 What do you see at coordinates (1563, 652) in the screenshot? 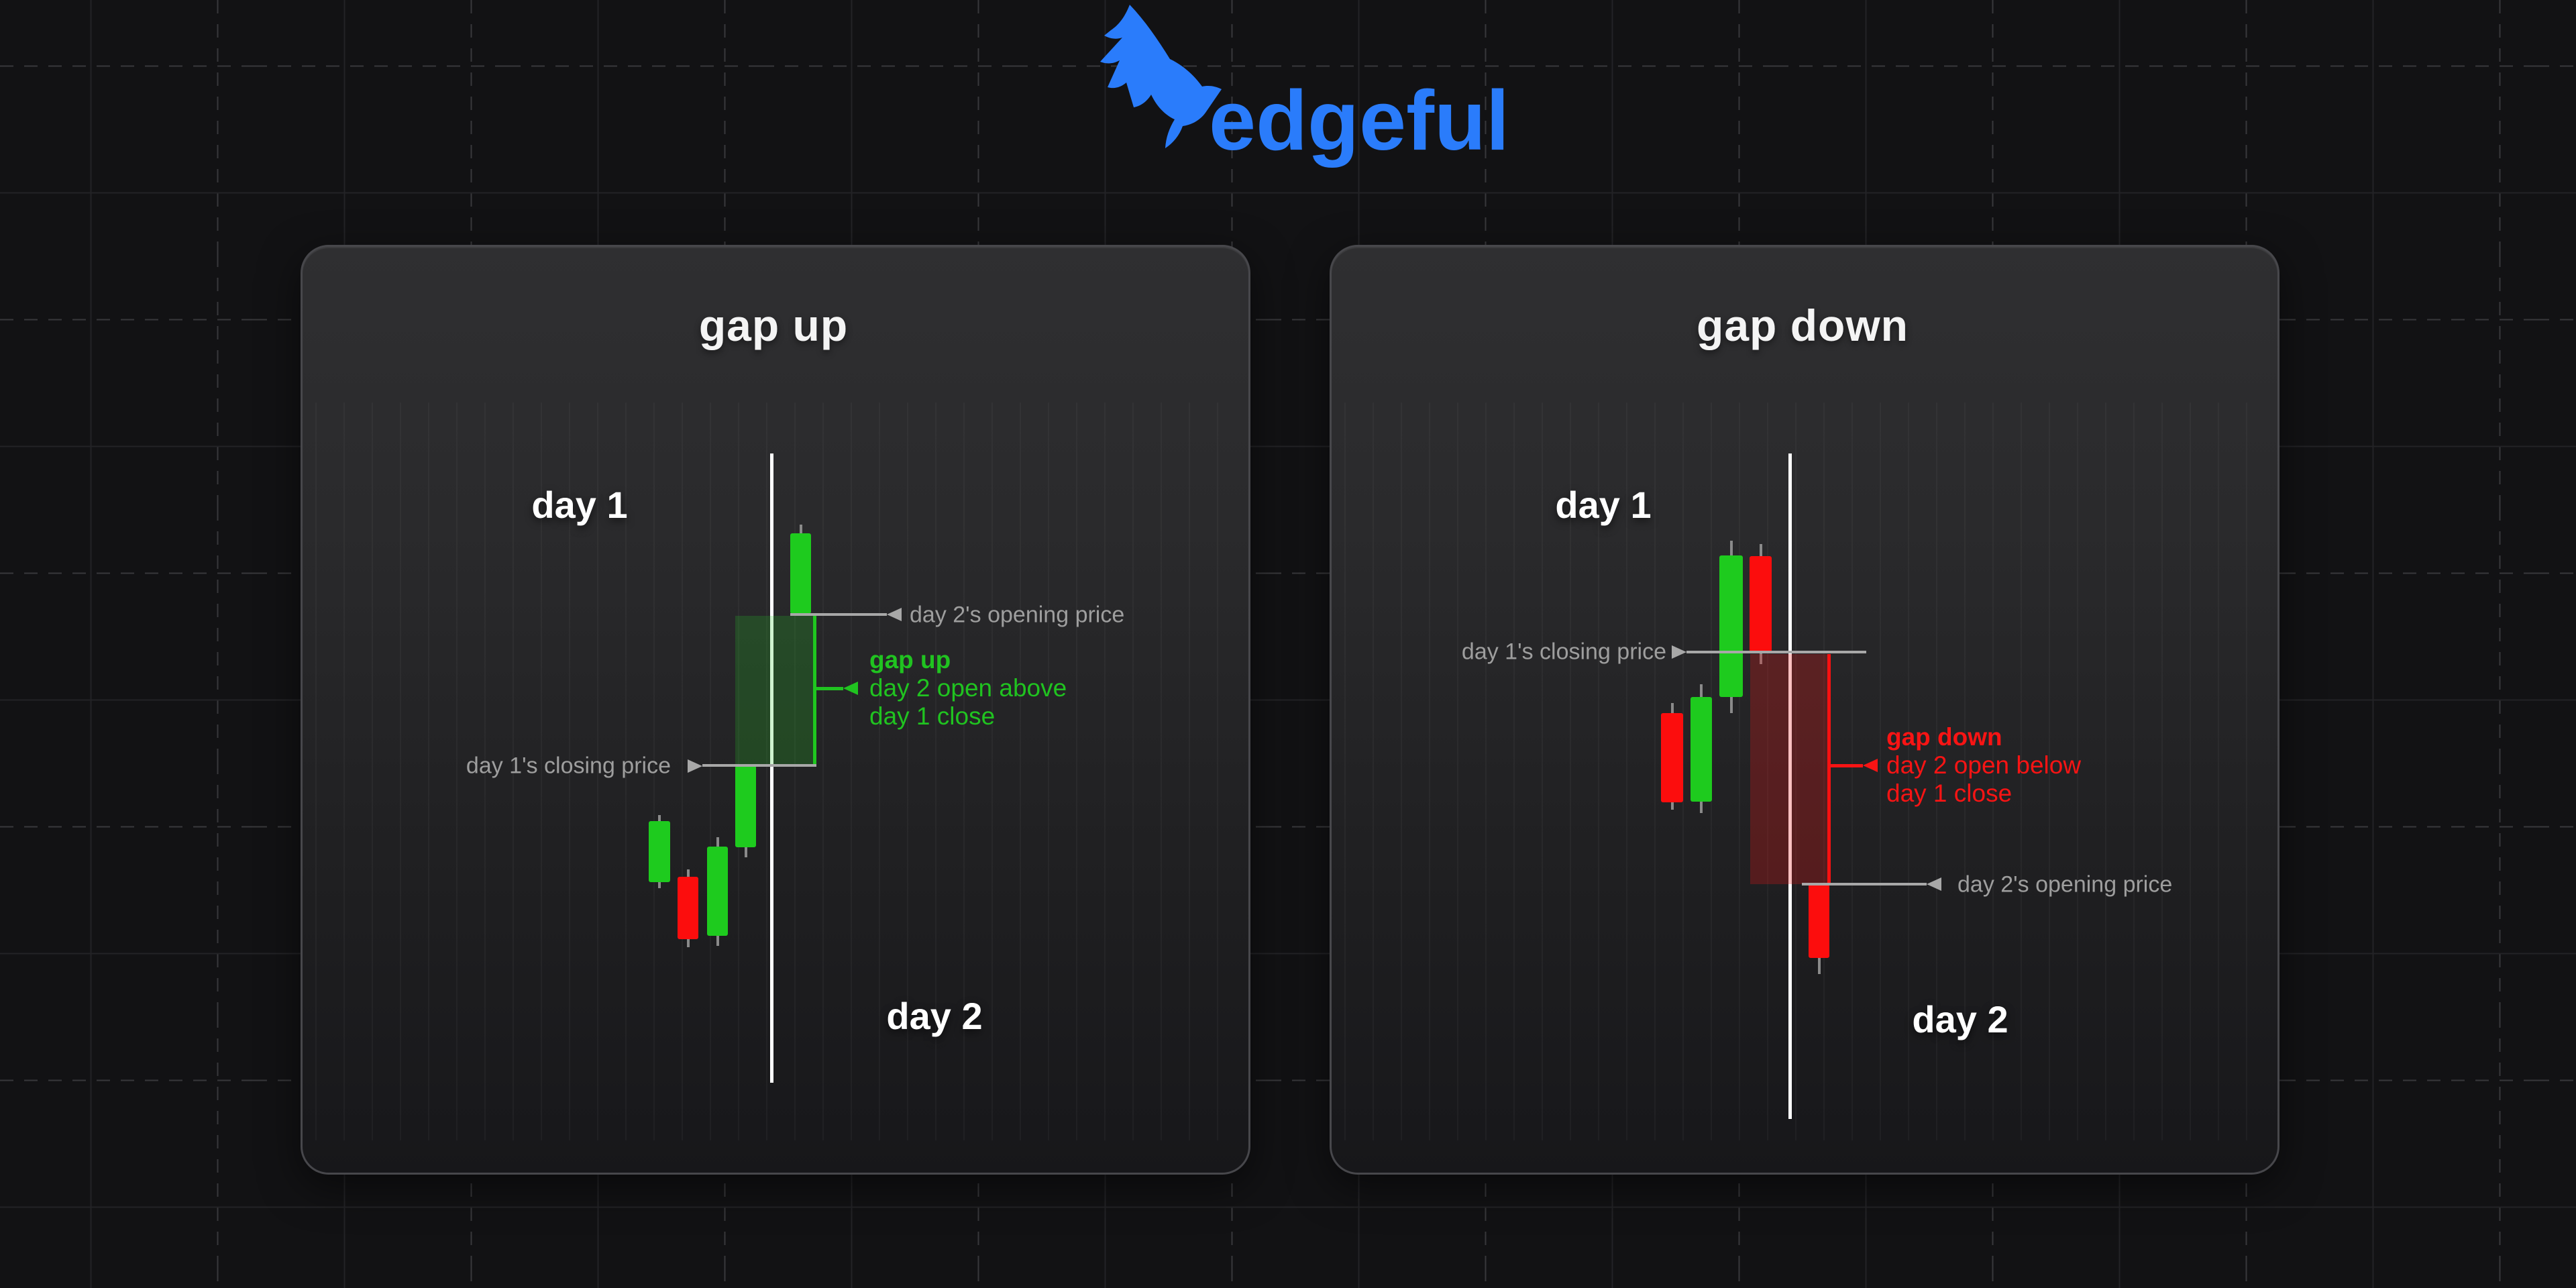
I see `gap-down-closing-price-label: day 1's closing price` at bounding box center [1563, 652].